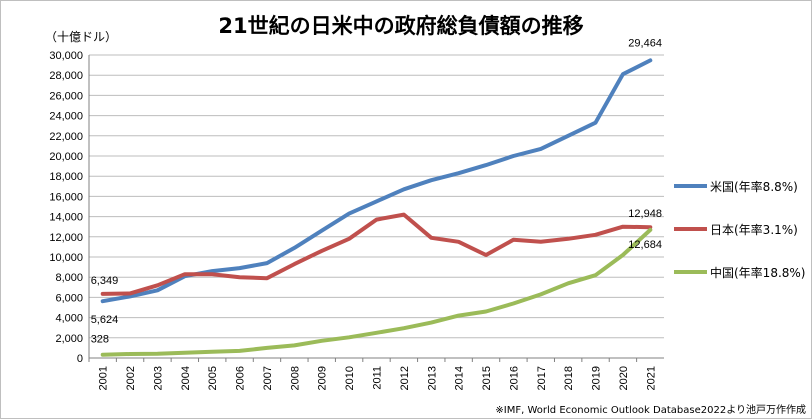 This screenshot has height=420, width=812. Describe the element at coordinates (69, 319) in the screenshot. I see `y-tick-label: 4,000` at that location.